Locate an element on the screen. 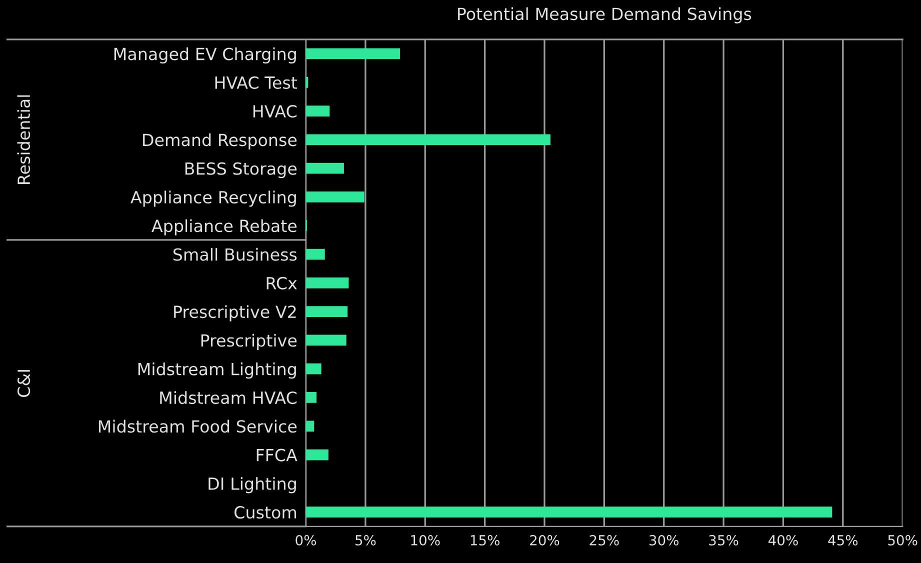 The image size is (921, 563). y-tick-label: Managed EV Charging is located at coordinates (205, 55).